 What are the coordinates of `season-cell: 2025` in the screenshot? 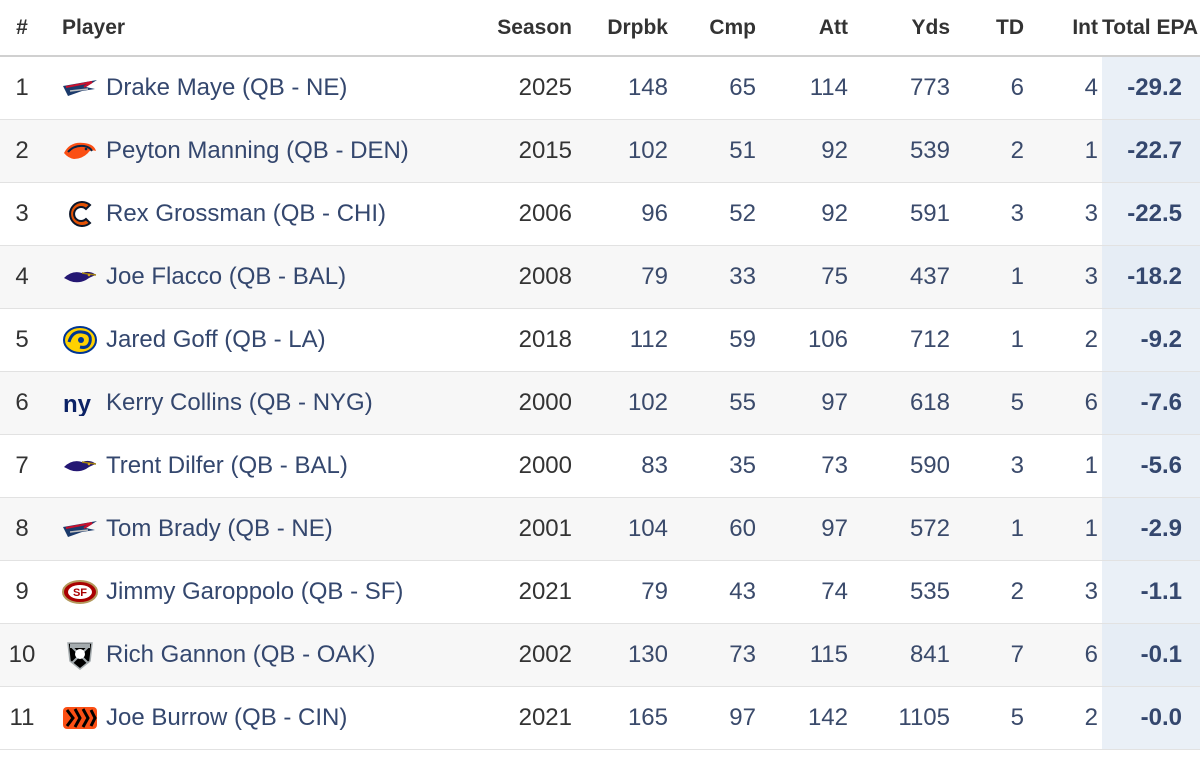 It's located at (519, 88).